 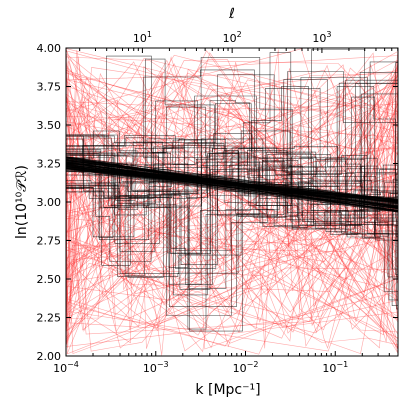 I want to click on x-tick-label: 10⁻², so click(x=246, y=367).